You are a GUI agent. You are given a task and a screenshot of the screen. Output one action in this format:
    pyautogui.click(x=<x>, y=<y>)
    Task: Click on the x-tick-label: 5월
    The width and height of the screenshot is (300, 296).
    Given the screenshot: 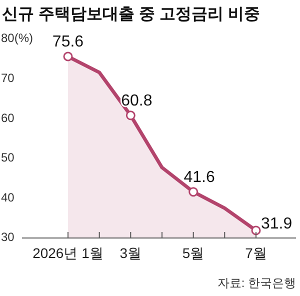 What is the action you would take?
    pyautogui.click(x=193, y=253)
    